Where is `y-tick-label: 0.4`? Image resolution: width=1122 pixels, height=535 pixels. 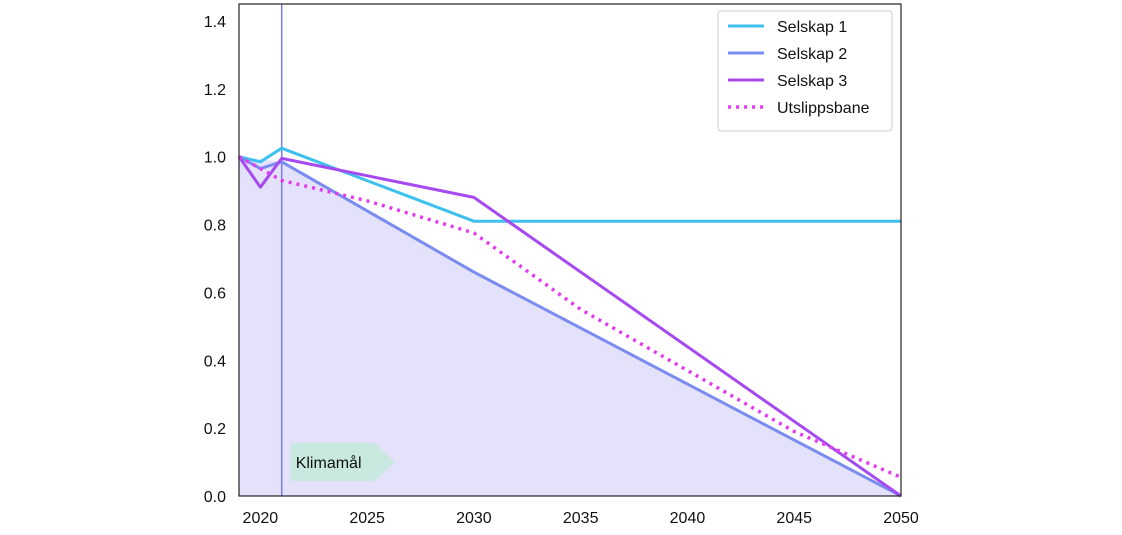
y-tick-label: 0.4 is located at coordinates (215, 361).